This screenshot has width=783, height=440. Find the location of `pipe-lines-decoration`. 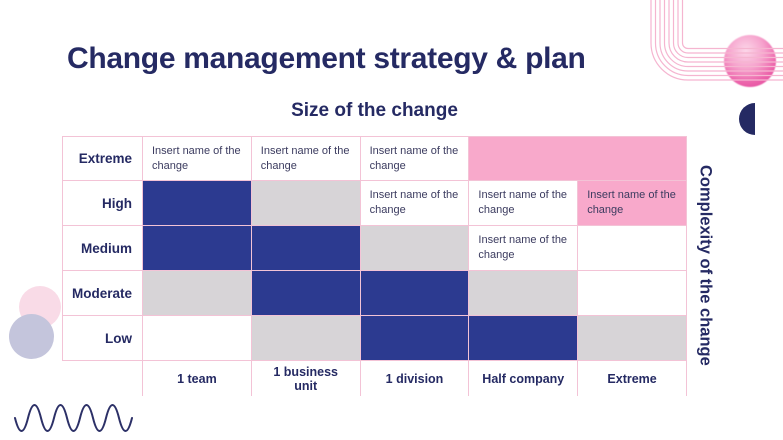

pipe-lines-decoration is located at coordinates (716, 40).